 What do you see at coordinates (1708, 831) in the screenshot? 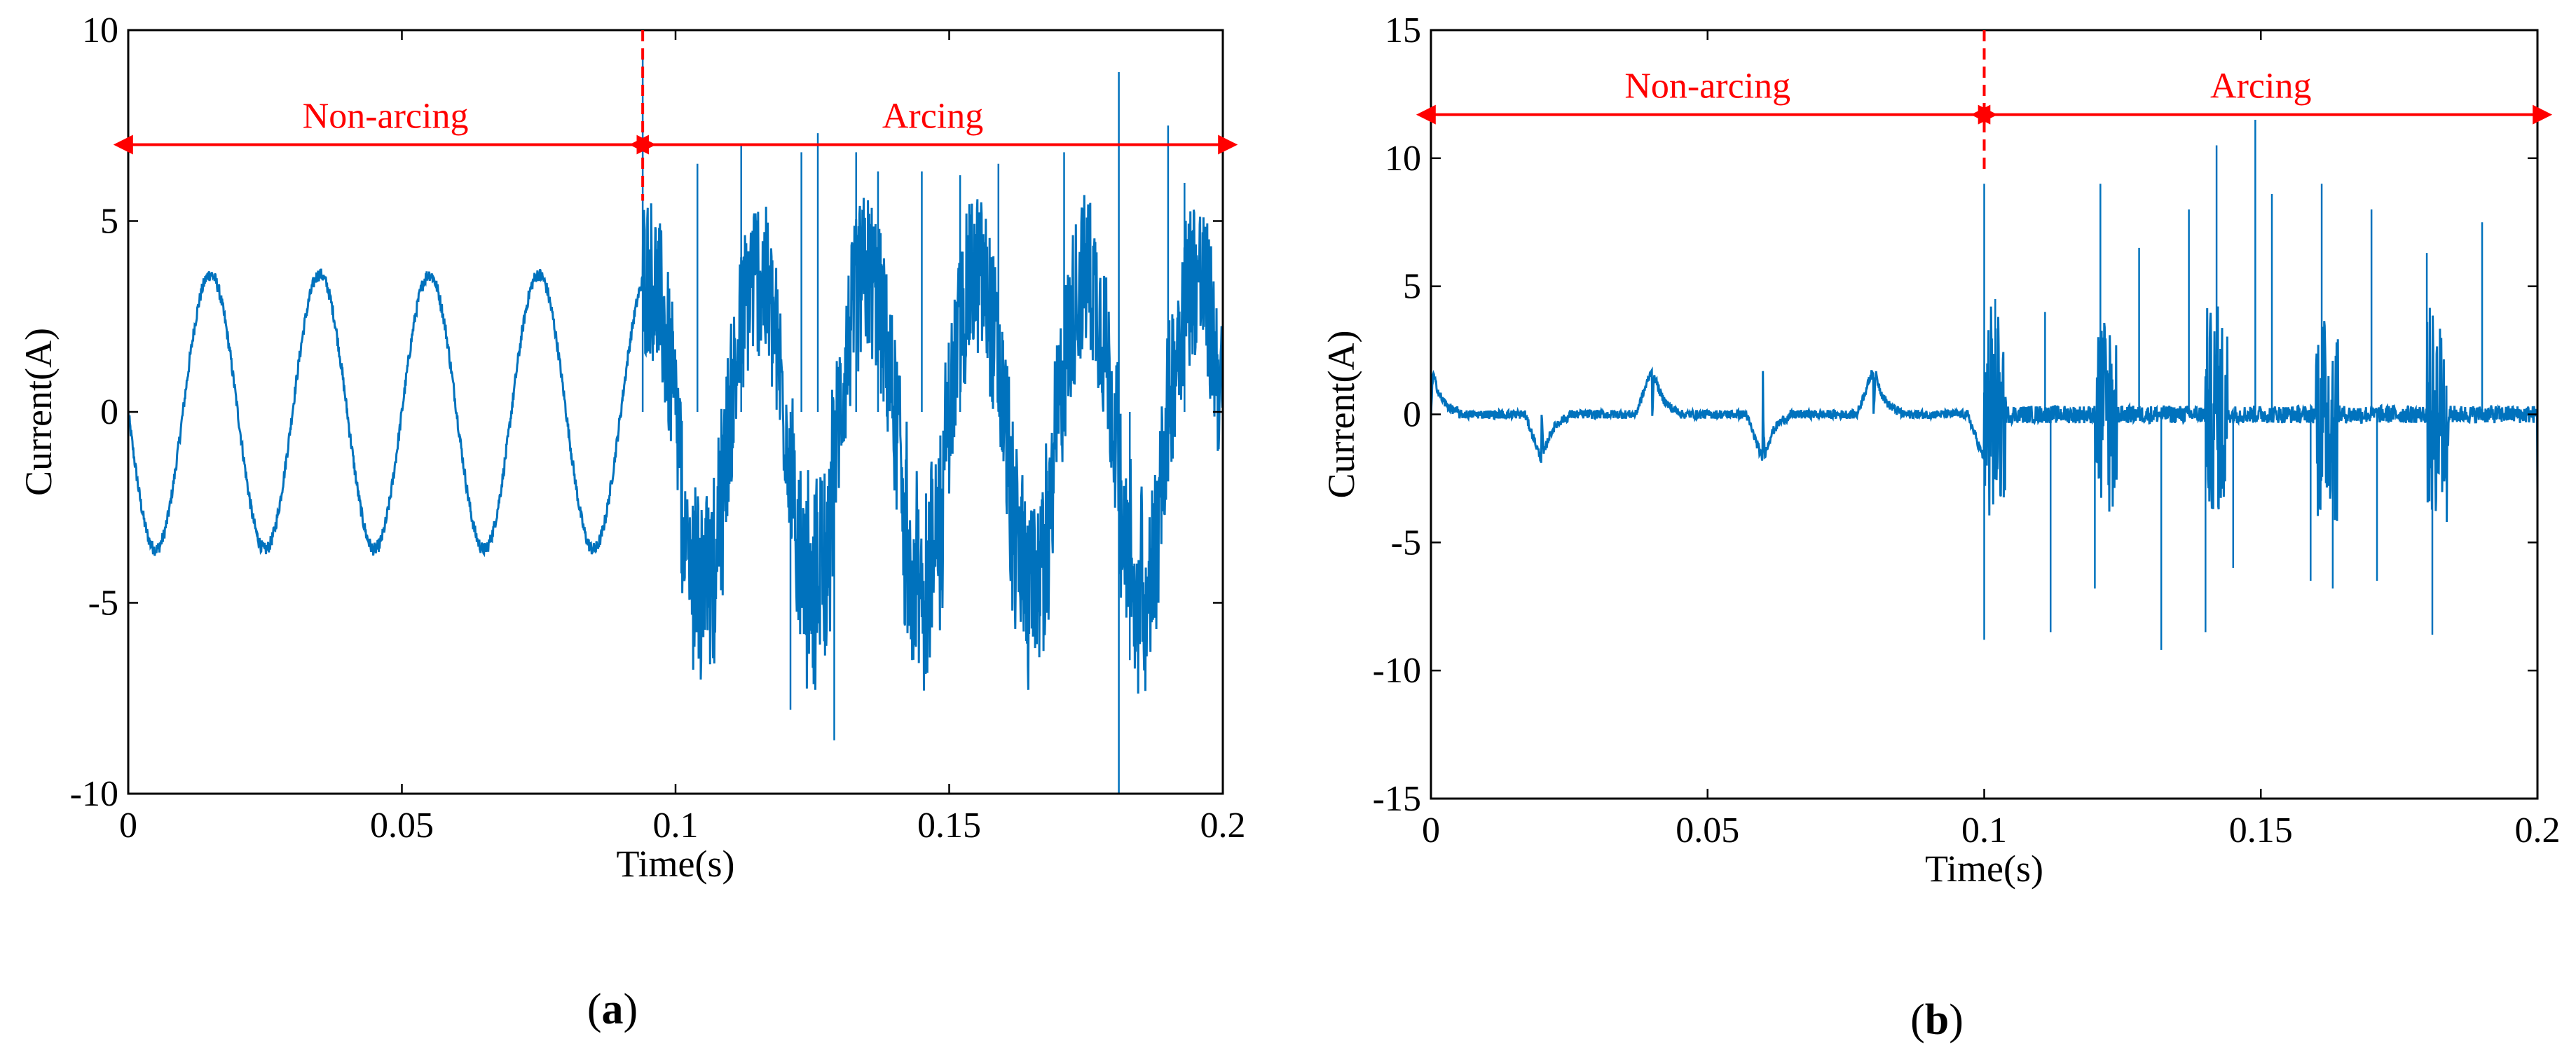
I see `chart-b-x-tick-label: 0.05` at bounding box center [1708, 831].